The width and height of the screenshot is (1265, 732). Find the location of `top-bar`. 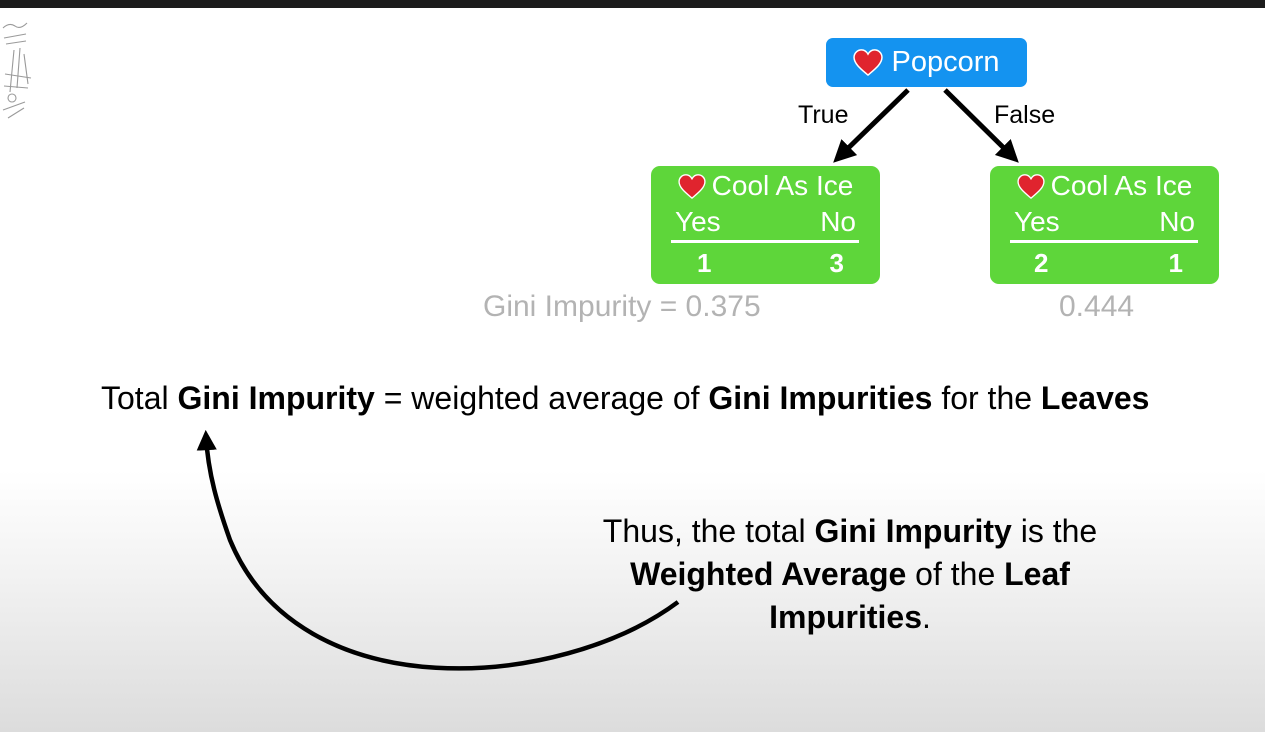

top-bar is located at coordinates (632, 4).